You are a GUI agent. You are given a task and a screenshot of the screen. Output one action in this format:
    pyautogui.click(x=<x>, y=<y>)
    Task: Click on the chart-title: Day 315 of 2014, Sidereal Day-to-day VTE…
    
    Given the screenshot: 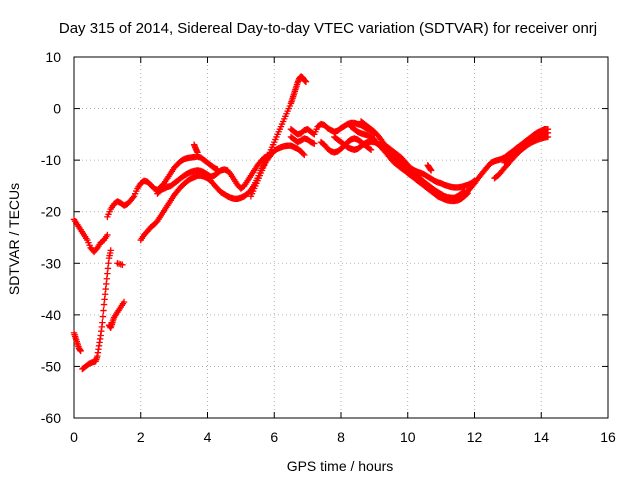 What is the action you would take?
    pyautogui.click(x=328, y=28)
    